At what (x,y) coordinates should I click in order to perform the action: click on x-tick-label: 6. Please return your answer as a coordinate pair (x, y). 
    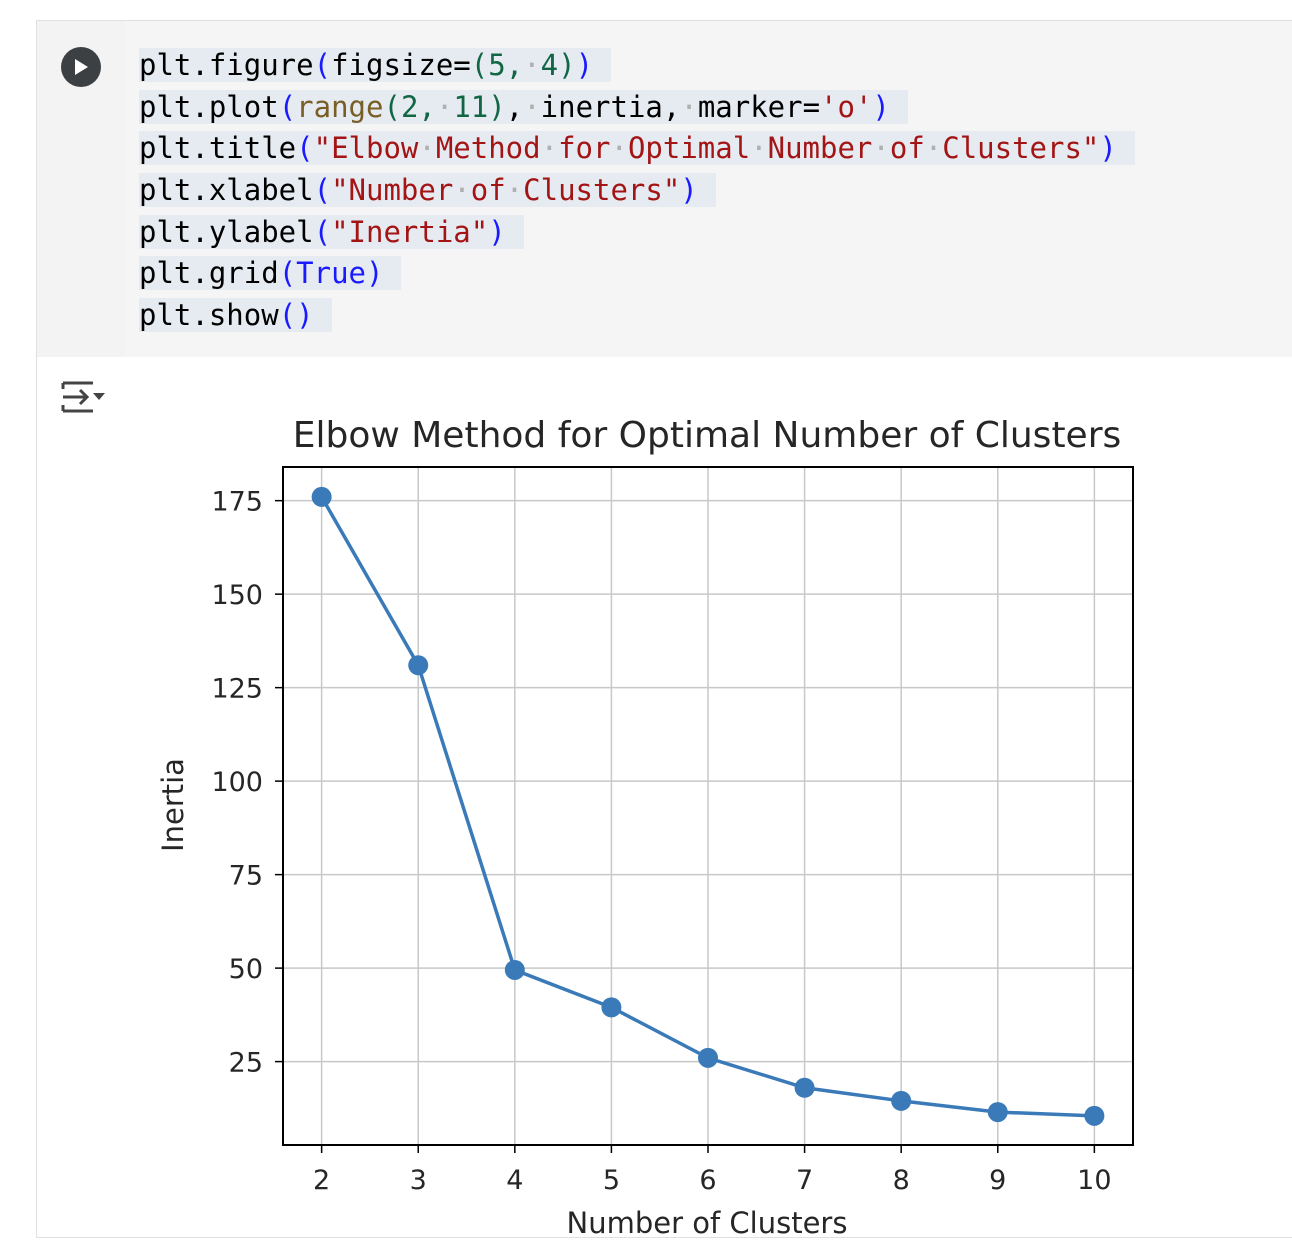
    Looking at the image, I should click on (707, 1180).